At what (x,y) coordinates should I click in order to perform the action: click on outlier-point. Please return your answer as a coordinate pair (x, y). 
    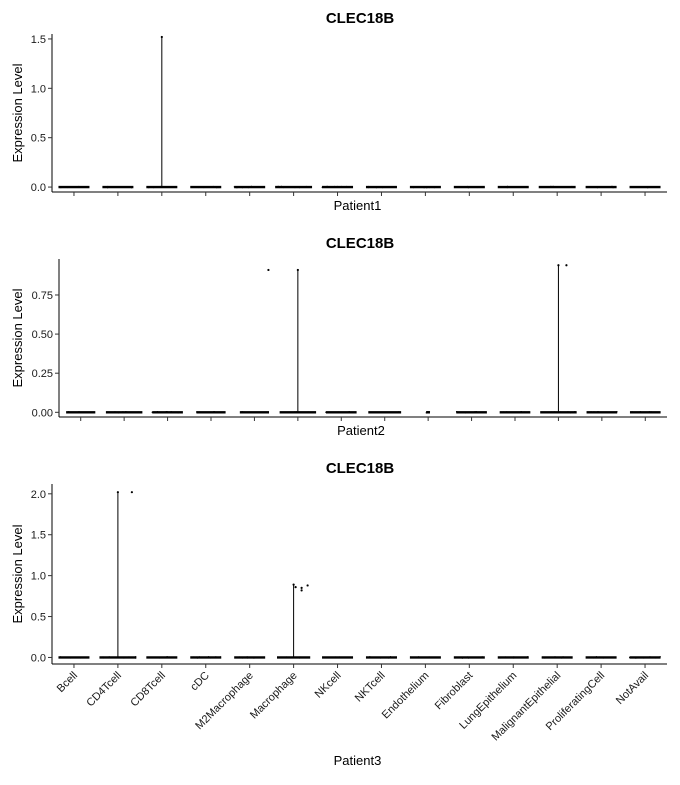
    Looking at the image, I should click on (301, 590).